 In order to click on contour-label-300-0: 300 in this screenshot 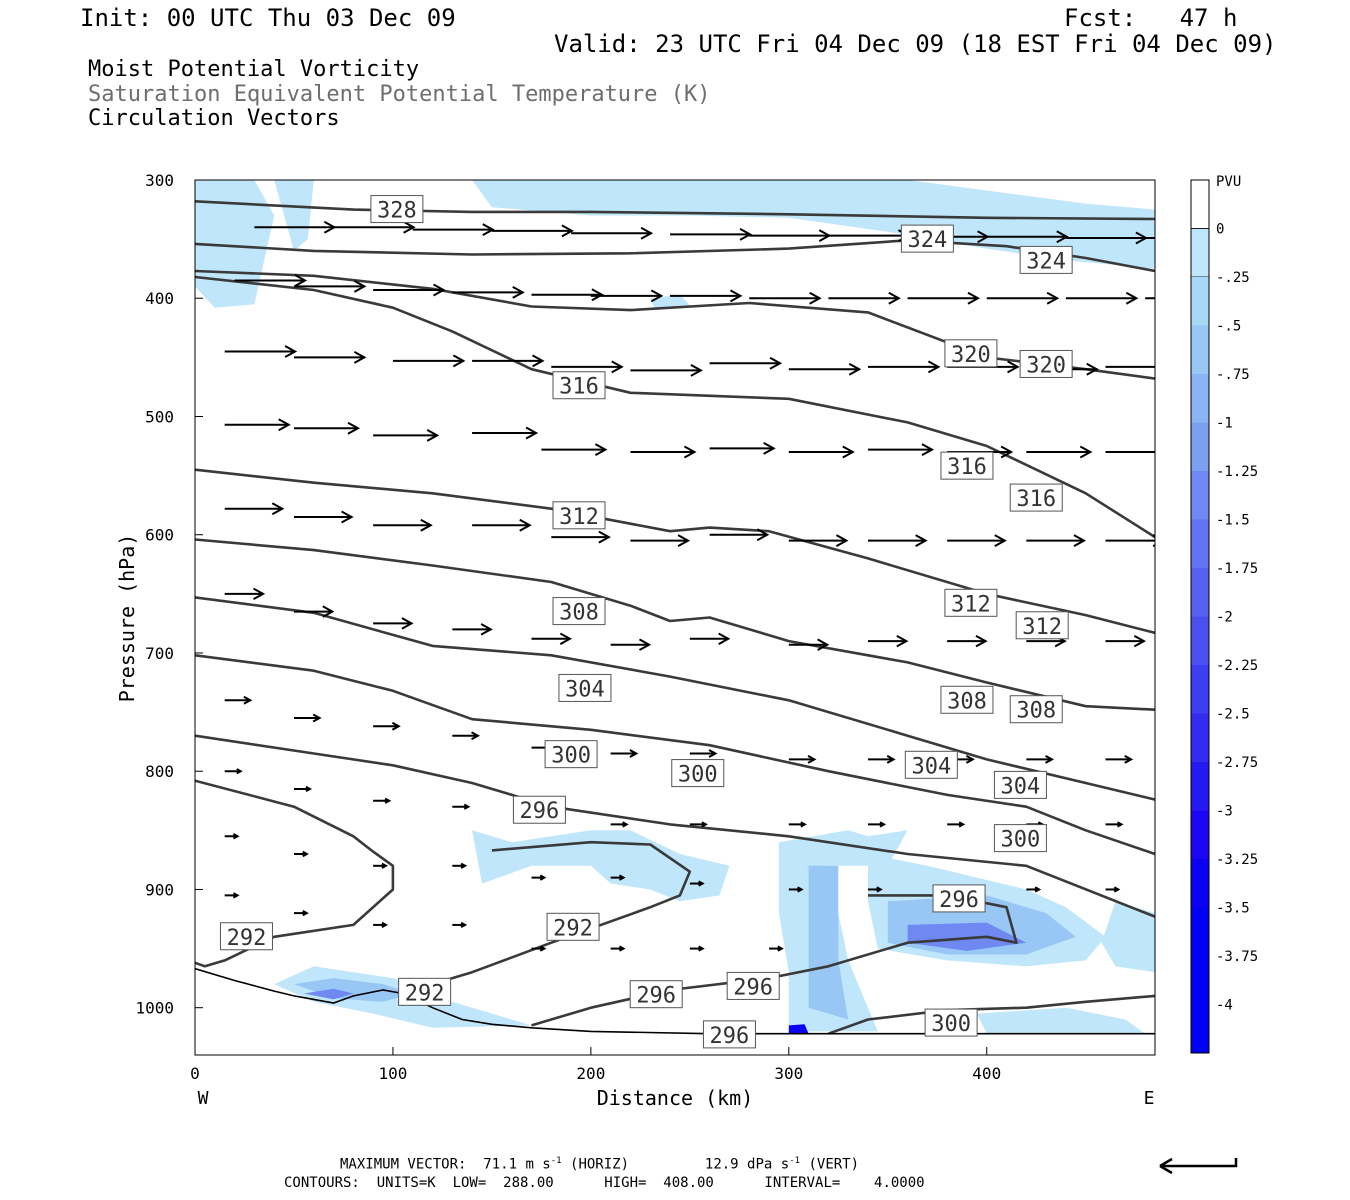, I will do `click(571, 756)`.